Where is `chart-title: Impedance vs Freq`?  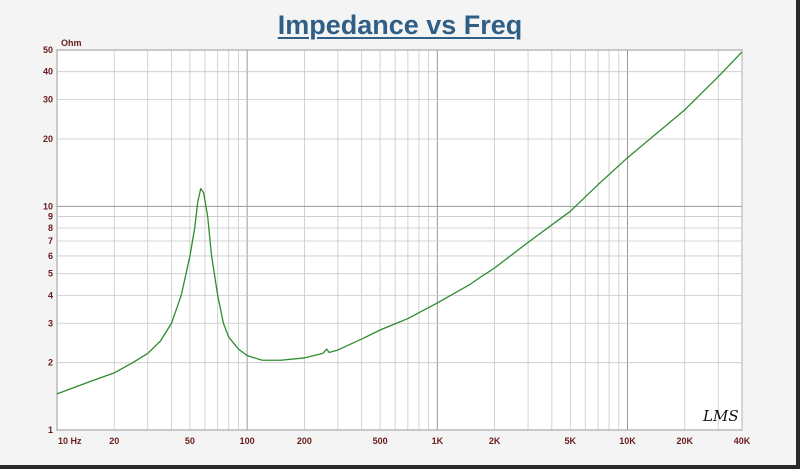
chart-title: Impedance vs Freq is located at coordinates (400, 25).